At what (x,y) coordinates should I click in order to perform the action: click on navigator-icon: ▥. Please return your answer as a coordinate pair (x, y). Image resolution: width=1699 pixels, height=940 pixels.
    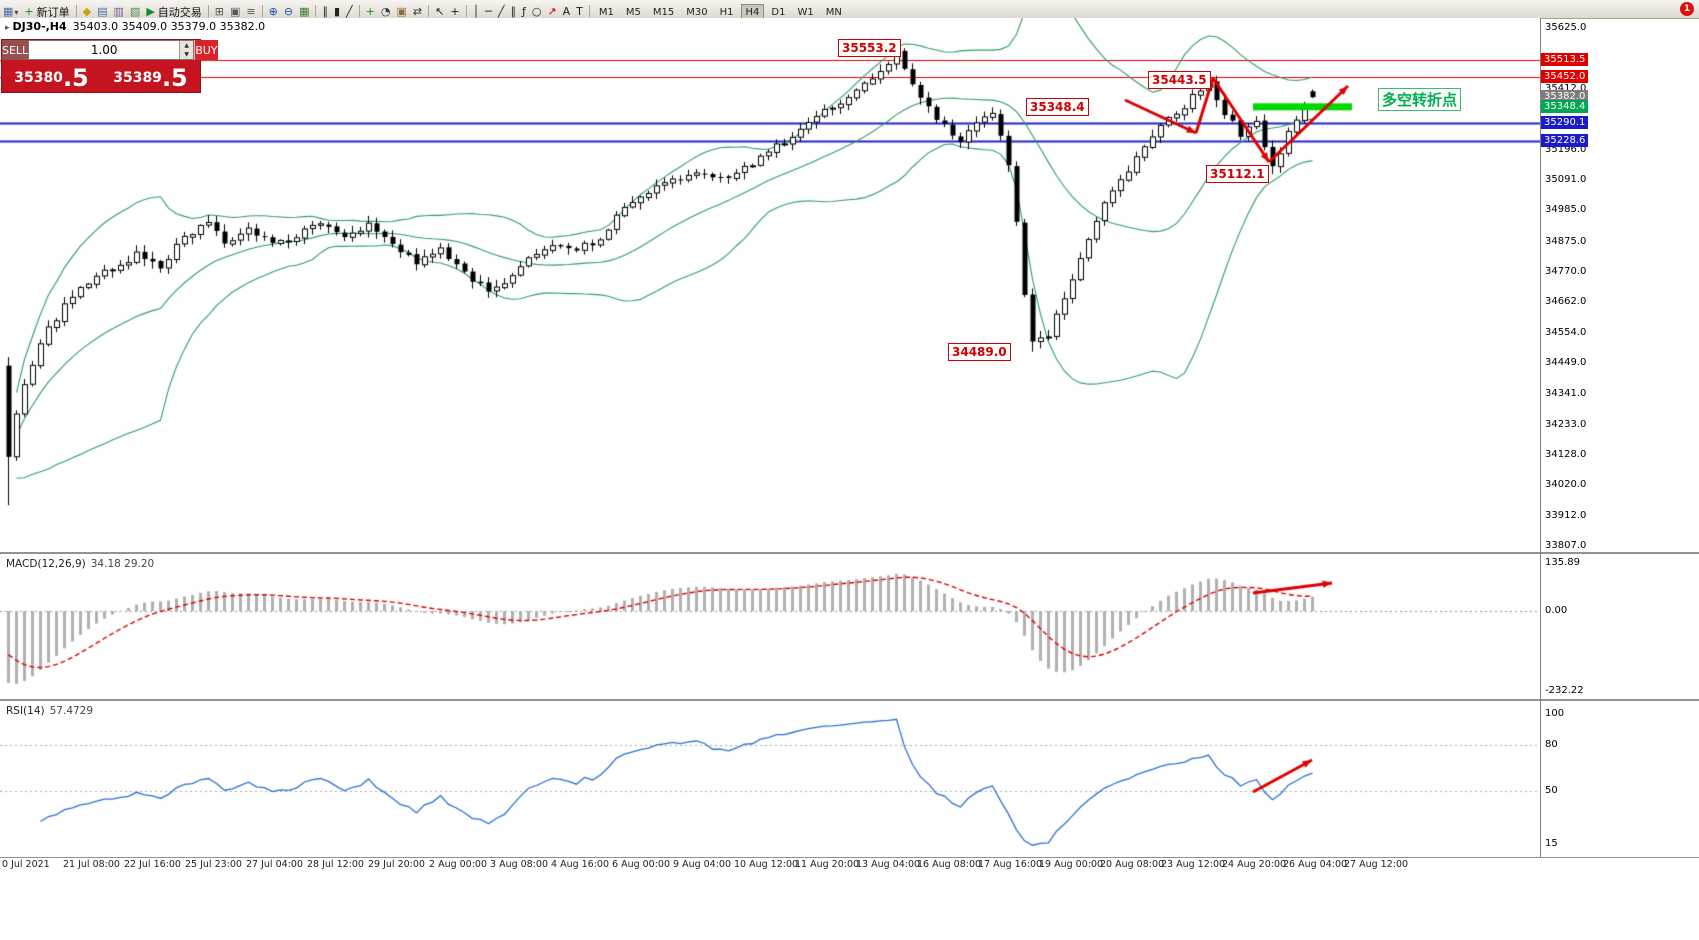
    Looking at the image, I should click on (119, 11).